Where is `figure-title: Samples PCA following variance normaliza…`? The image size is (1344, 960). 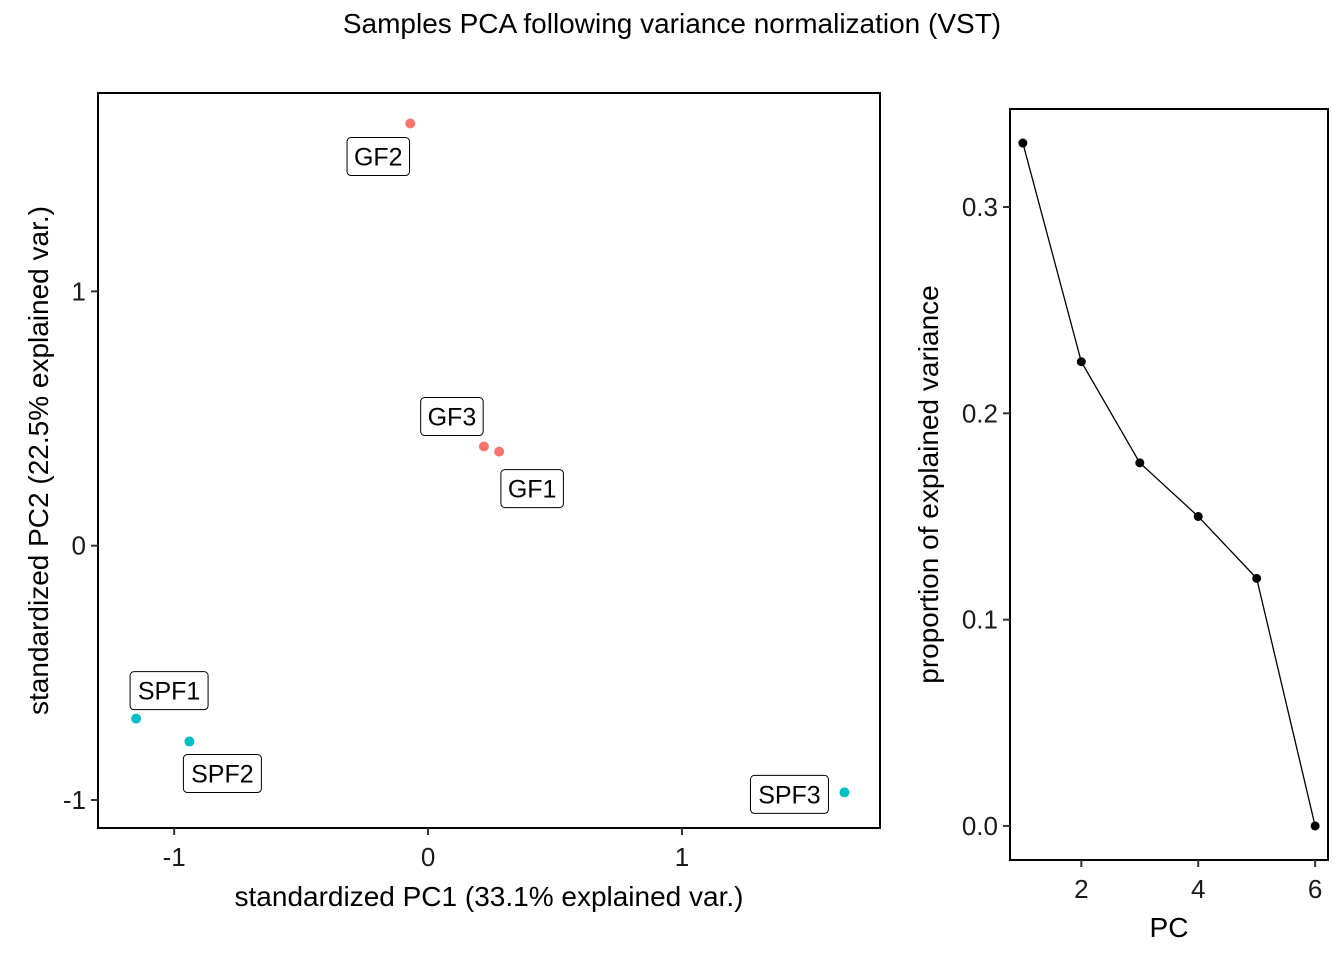
figure-title: Samples PCA following variance normaliza… is located at coordinates (672, 23).